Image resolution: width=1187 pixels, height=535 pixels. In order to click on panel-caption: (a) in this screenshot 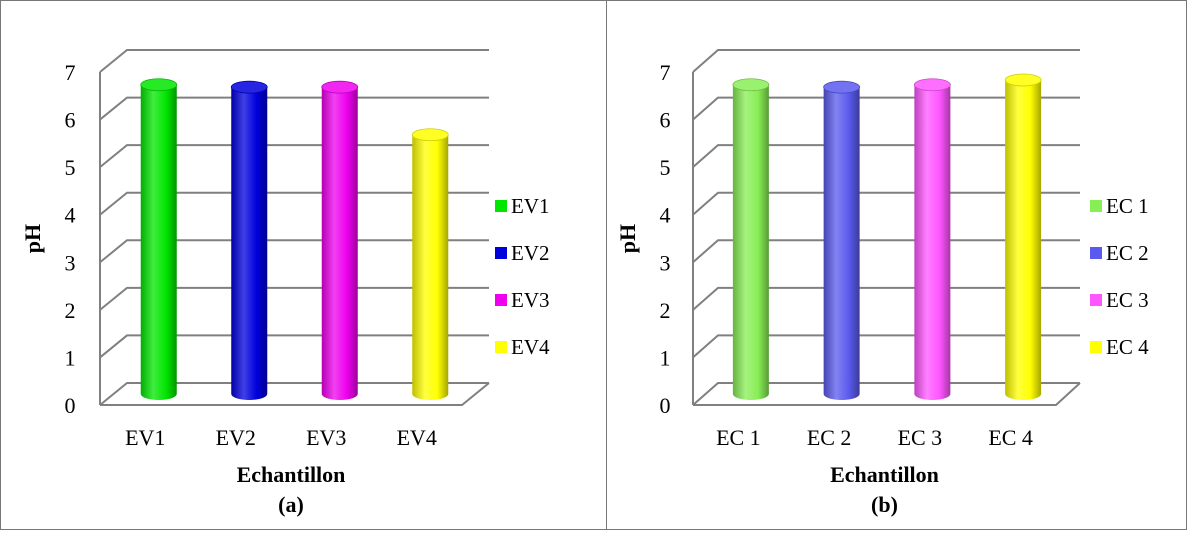, I will do `click(291, 504)`.